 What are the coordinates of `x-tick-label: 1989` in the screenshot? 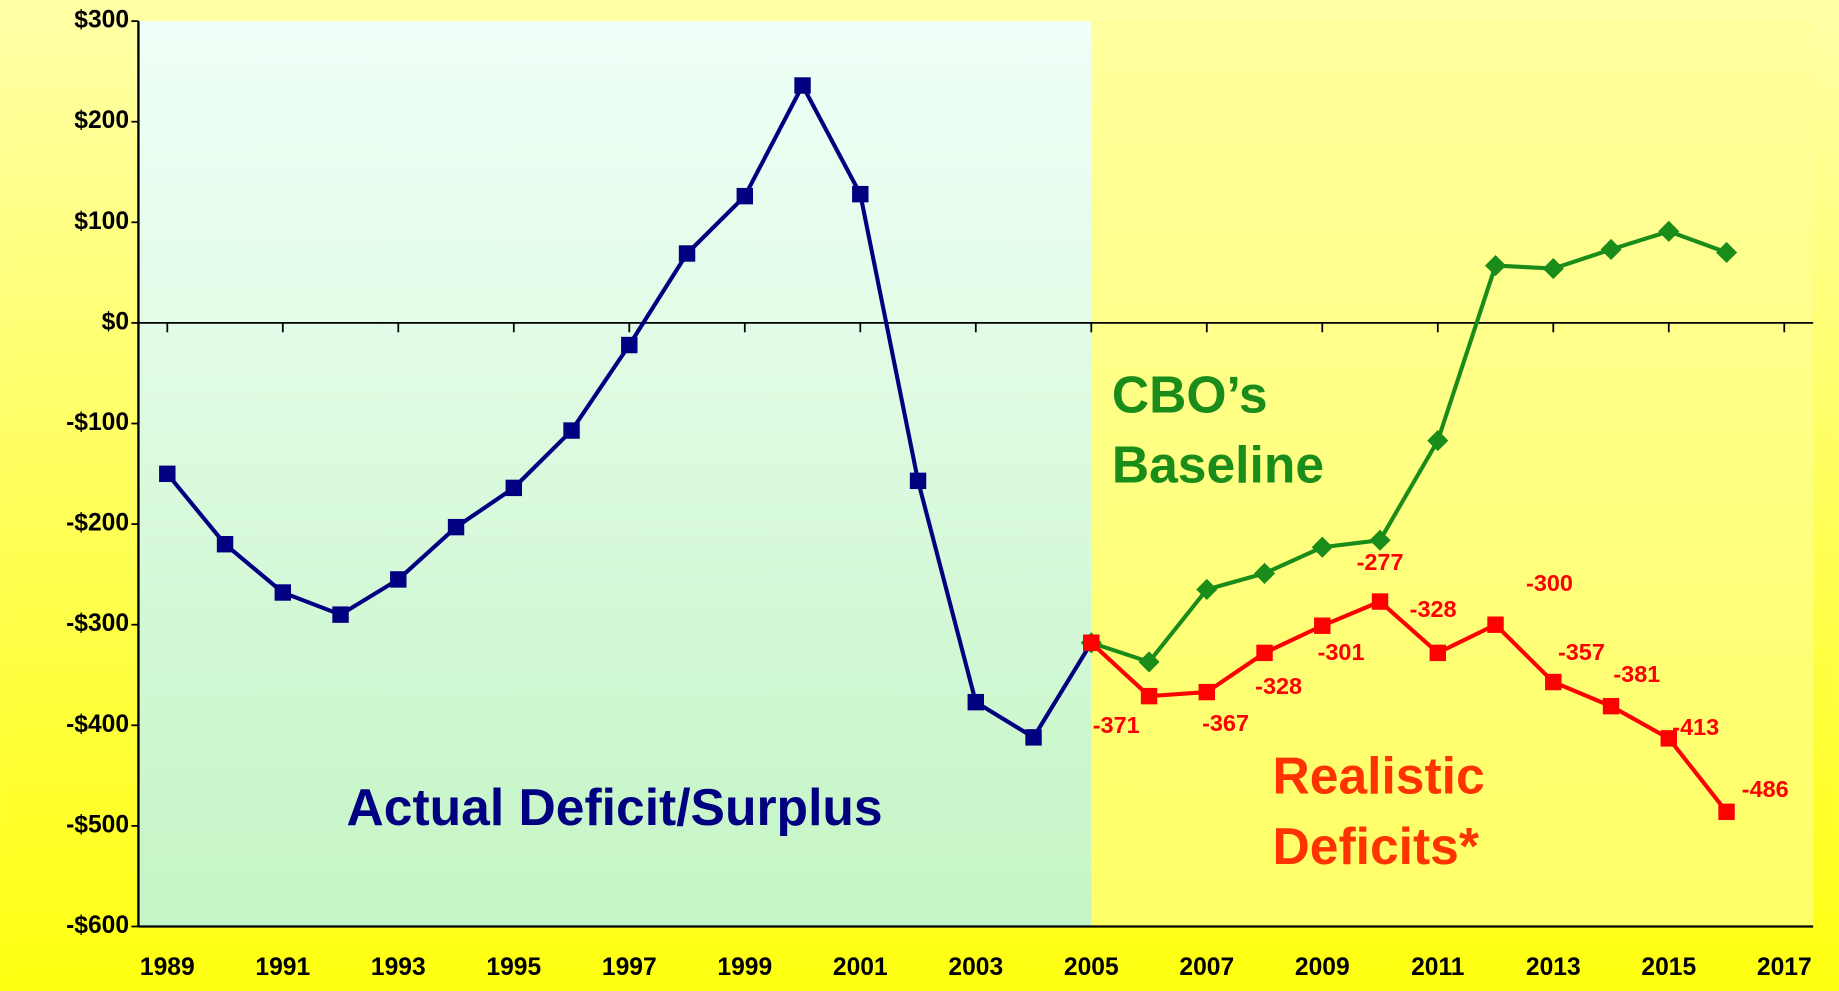 It's located at (167, 967).